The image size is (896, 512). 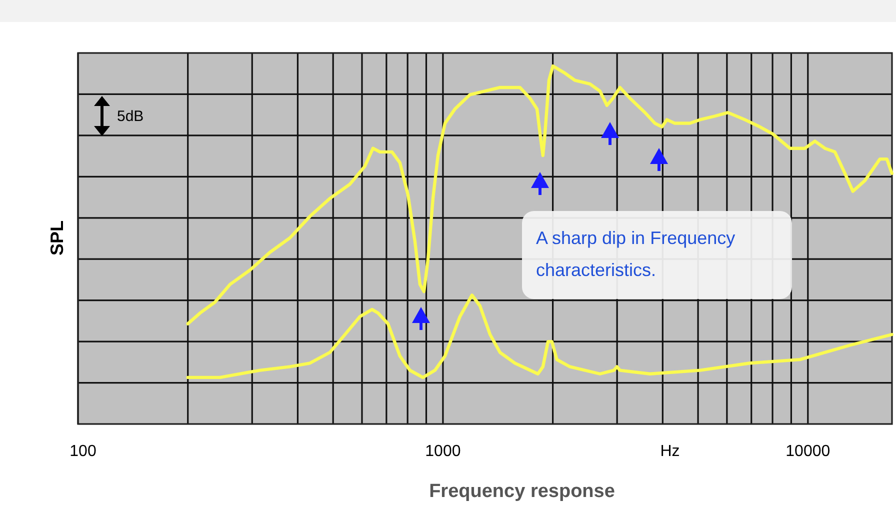 I want to click on x-tick-label: 100, so click(x=83, y=451).